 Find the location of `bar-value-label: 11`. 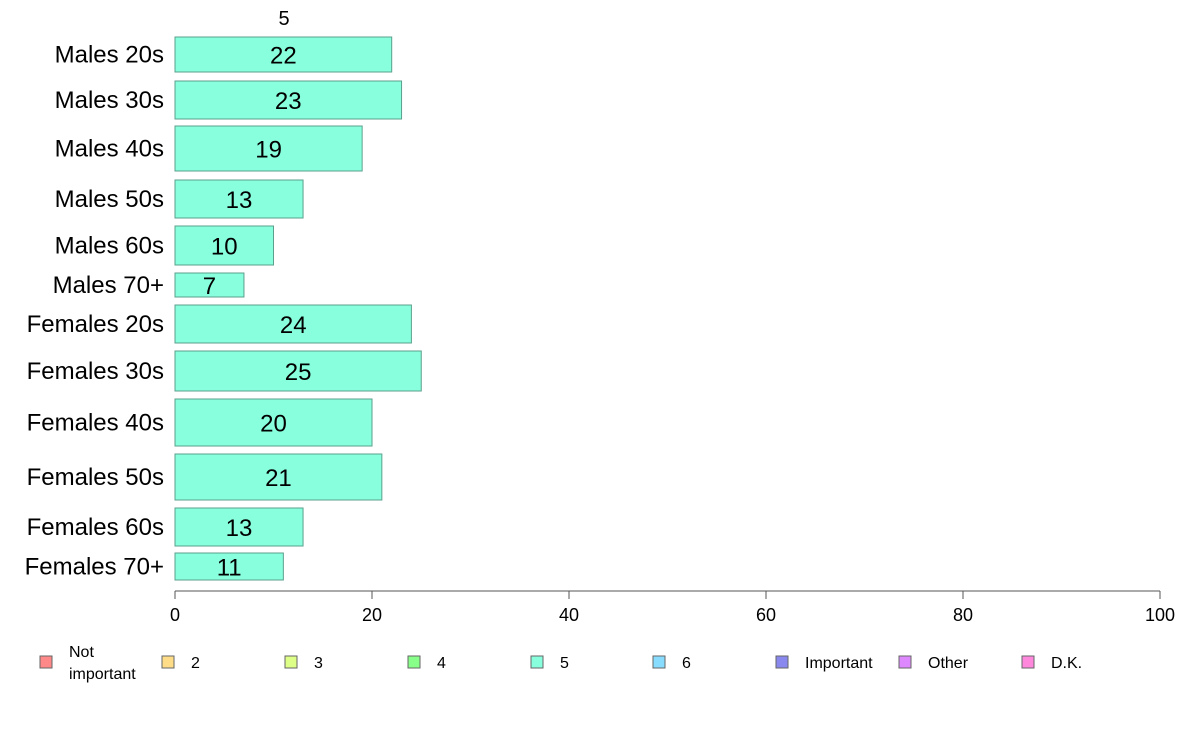

bar-value-label: 11 is located at coordinates (229, 568).